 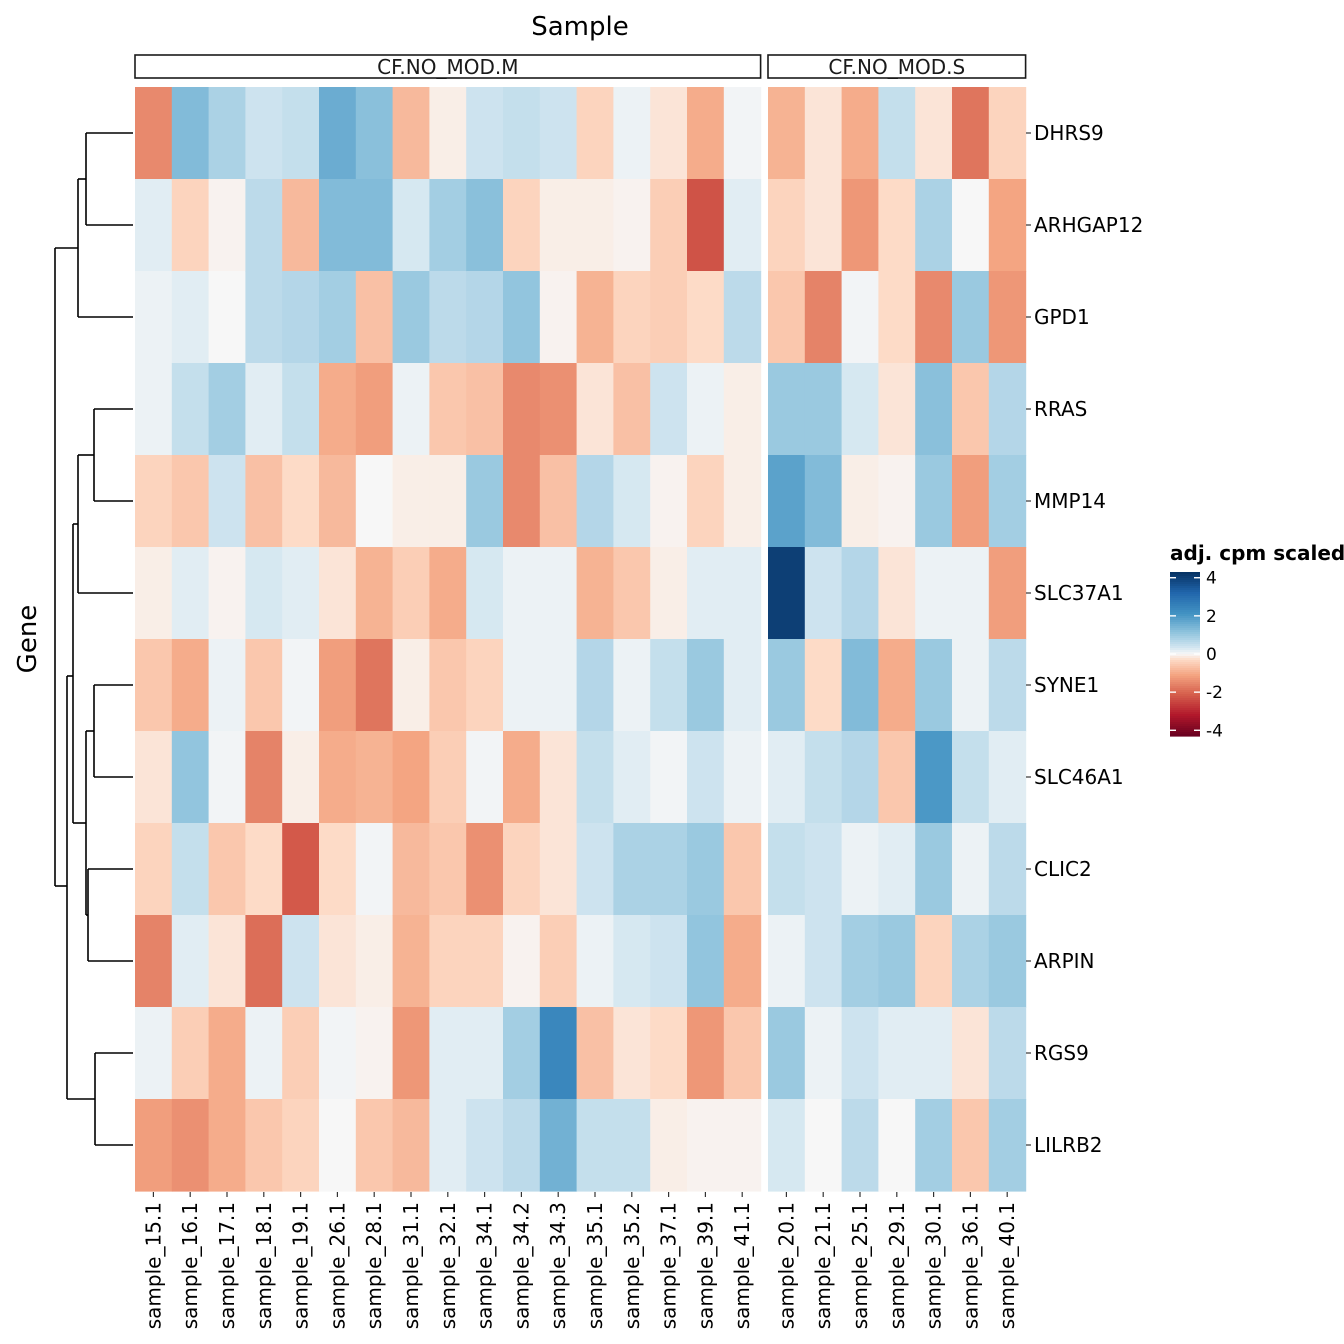 I want to click on sample-label: sample_31.1, so click(x=411, y=1265).